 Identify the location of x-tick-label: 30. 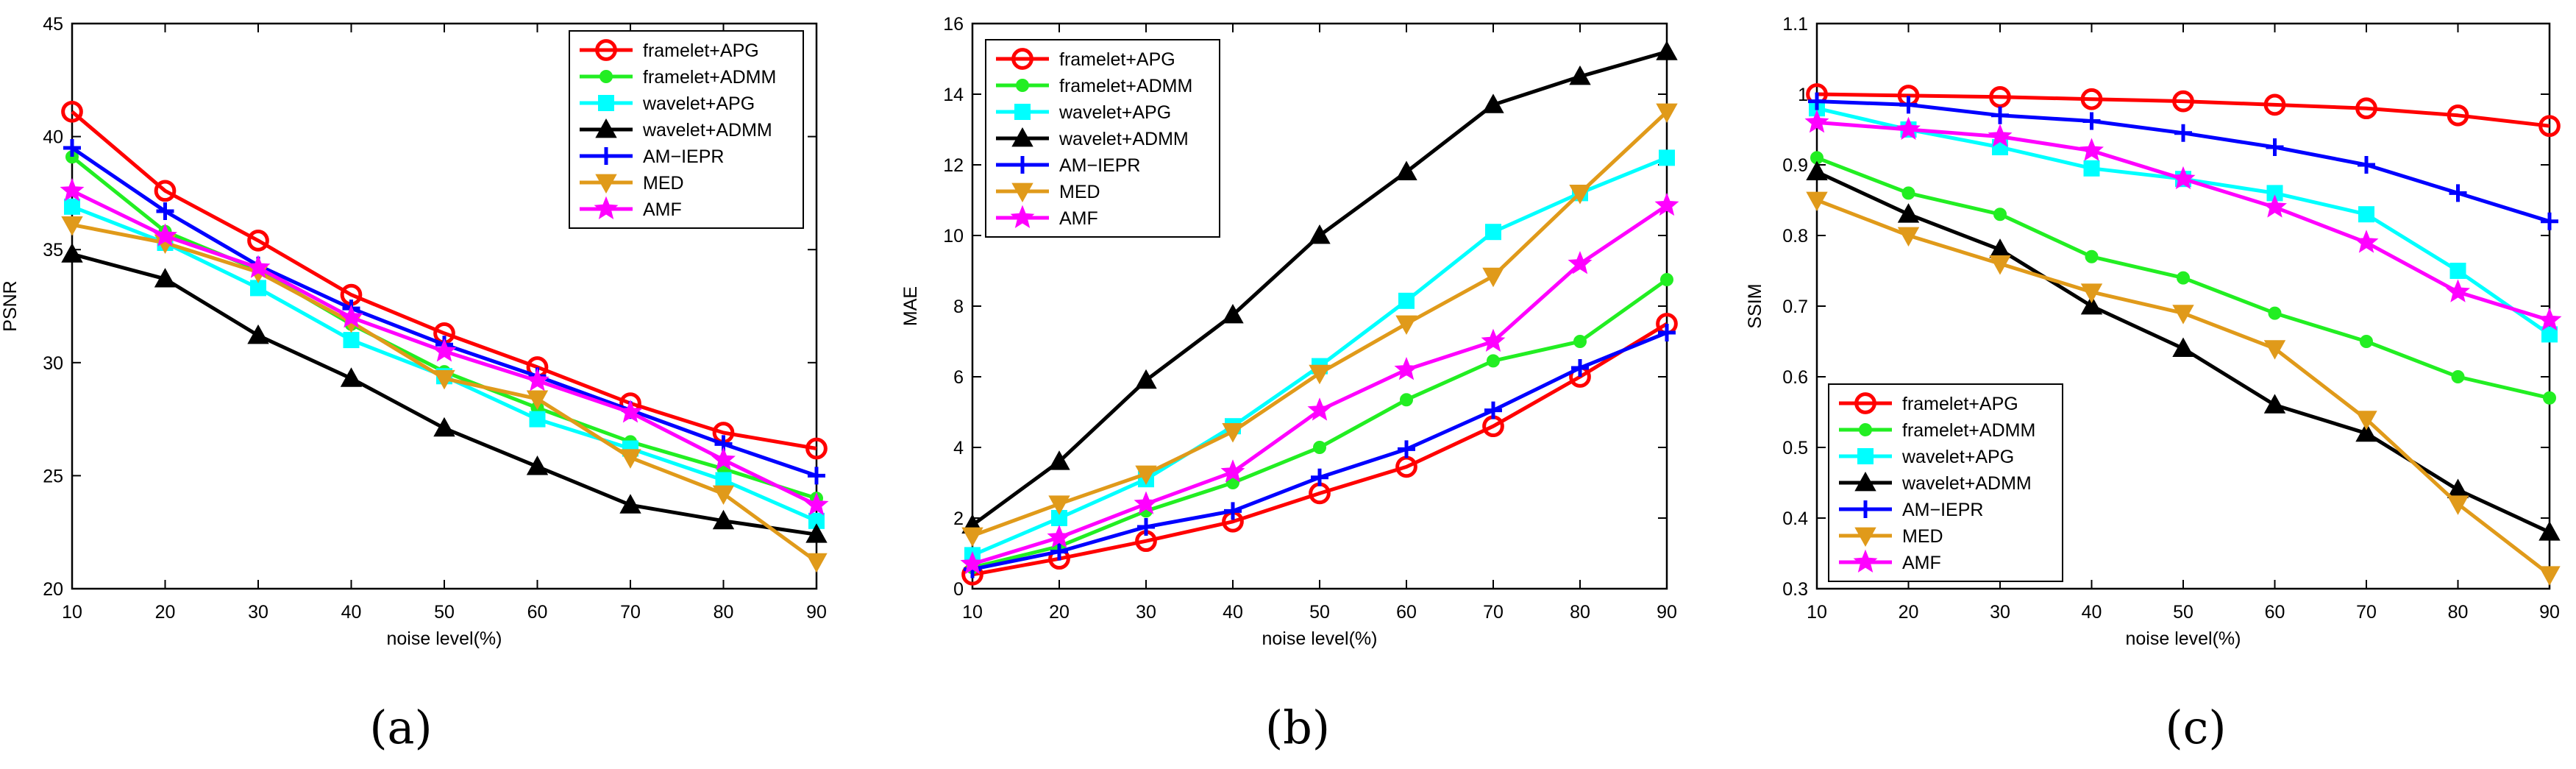
(2000, 612).